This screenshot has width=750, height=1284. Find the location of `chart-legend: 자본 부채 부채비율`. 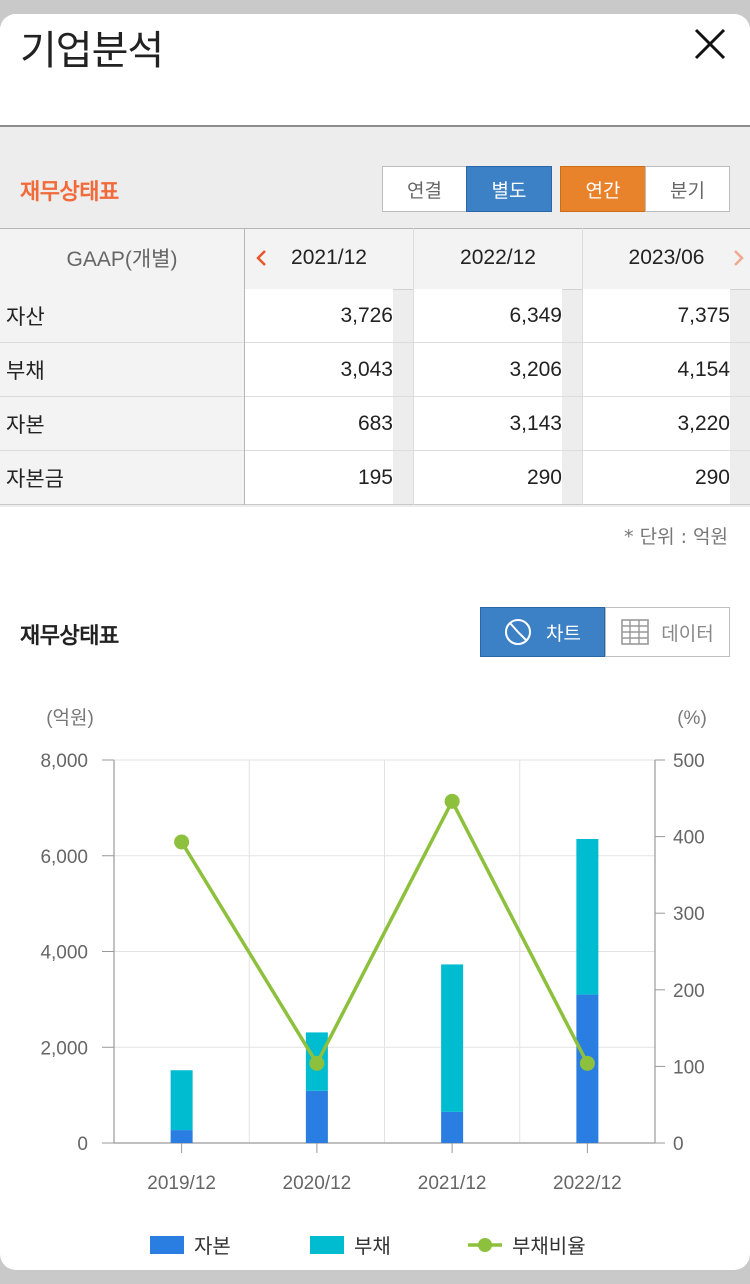

chart-legend: 자본 부채 부채비율 is located at coordinates (375, 1248).